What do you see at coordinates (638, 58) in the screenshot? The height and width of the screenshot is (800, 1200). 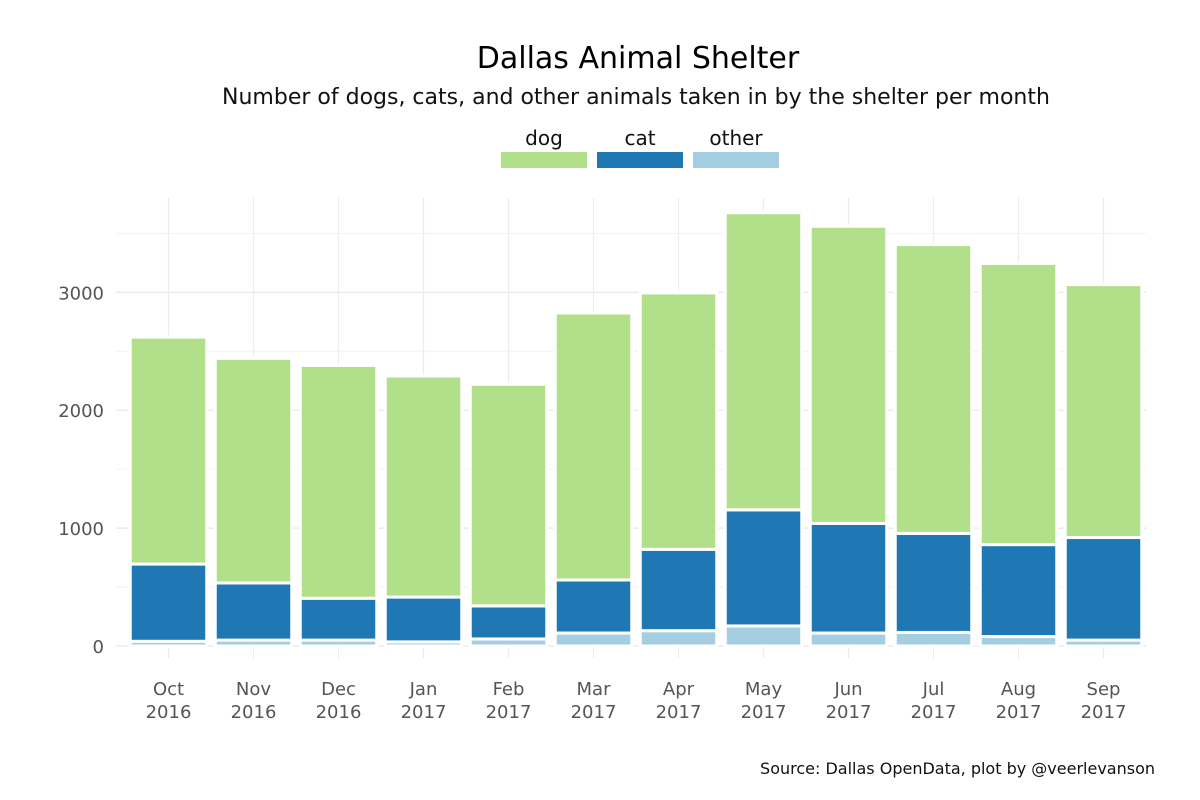 I see `chart-title: Dallas Animal Shelter` at bounding box center [638, 58].